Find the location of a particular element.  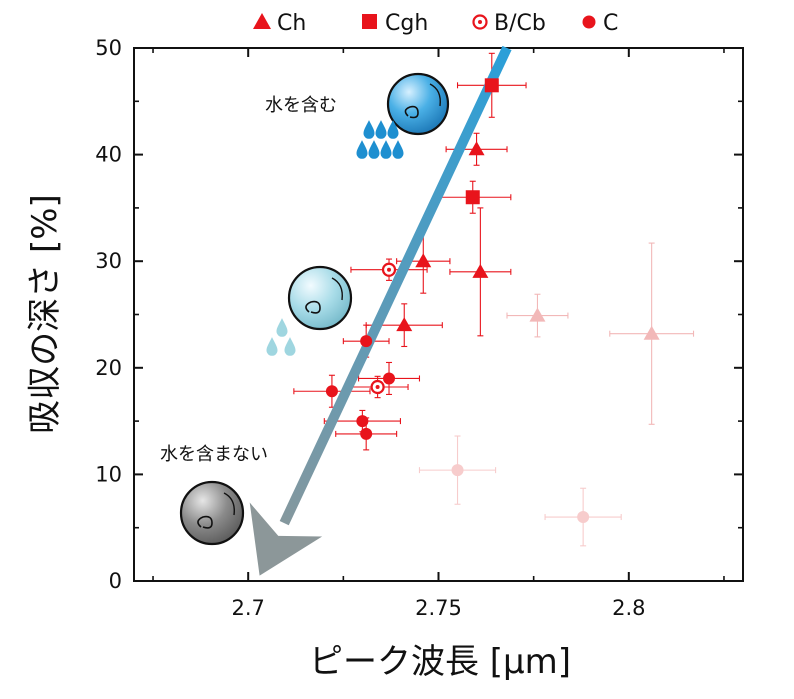

x-axis-title: ピーク波長 [µm] is located at coordinates (440, 662).